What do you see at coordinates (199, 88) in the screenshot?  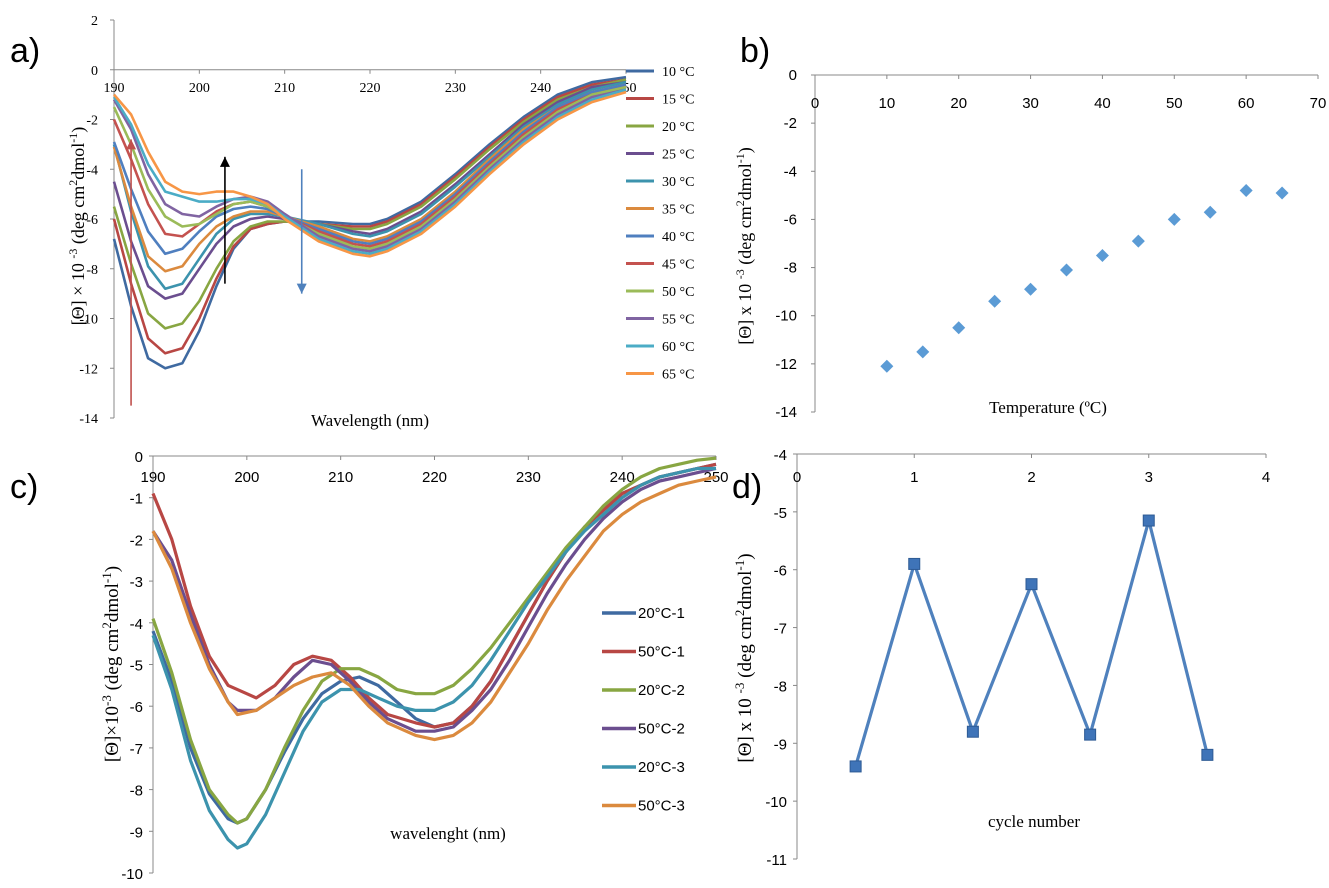 I see `a-x-tick-label: 200` at bounding box center [199, 88].